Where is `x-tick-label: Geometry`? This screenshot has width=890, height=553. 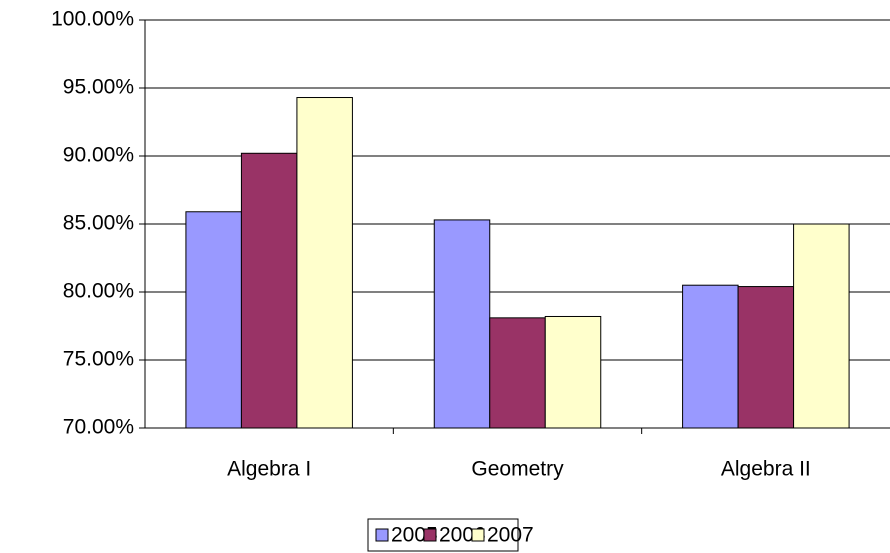 x-tick-label: Geometry is located at coordinates (517, 469).